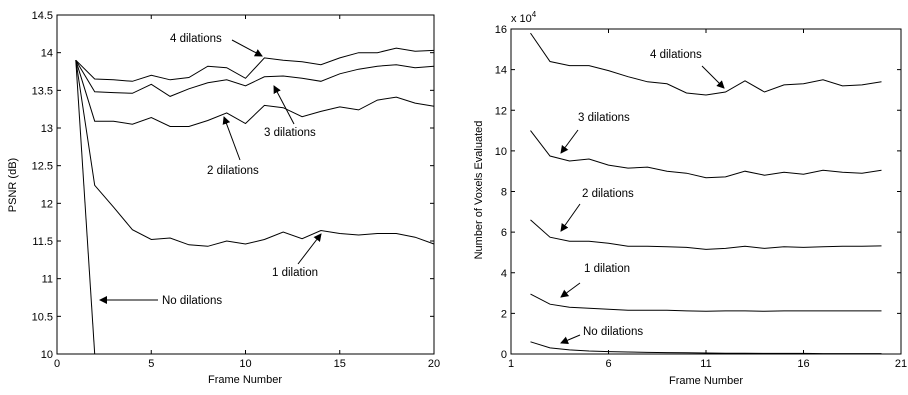 This screenshot has height=395, width=908. I want to click on psnr-series-4-dilations-line, so click(255, 64).